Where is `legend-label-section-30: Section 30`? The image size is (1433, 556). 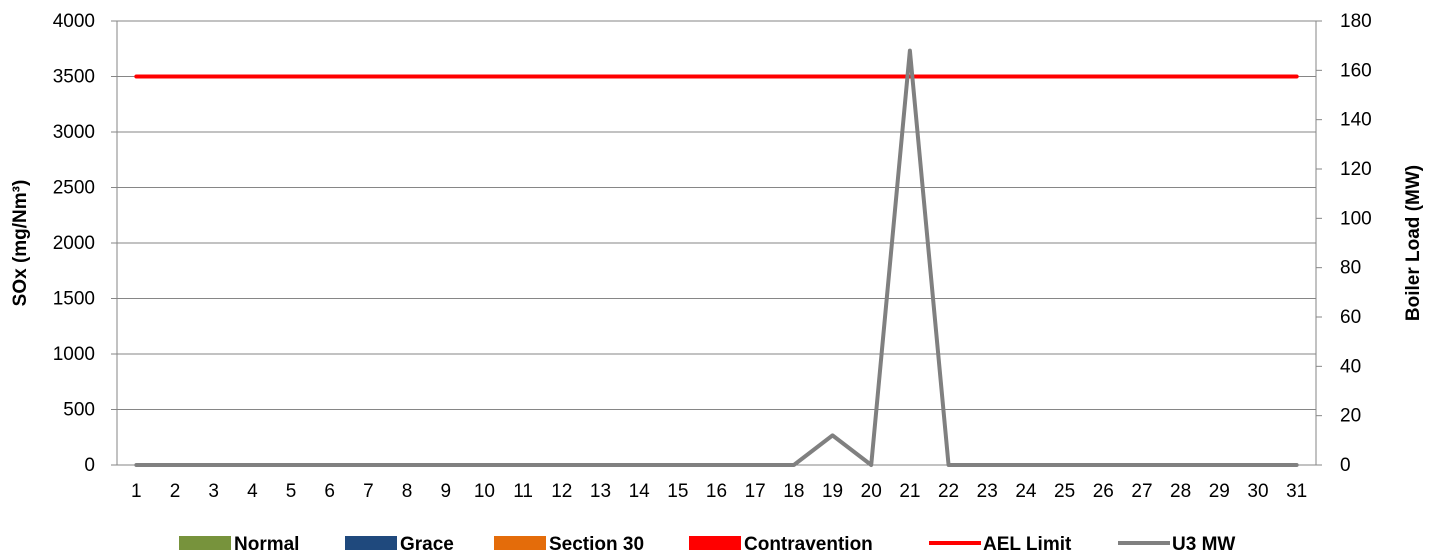
legend-label-section-30: Section 30 is located at coordinates (596, 544).